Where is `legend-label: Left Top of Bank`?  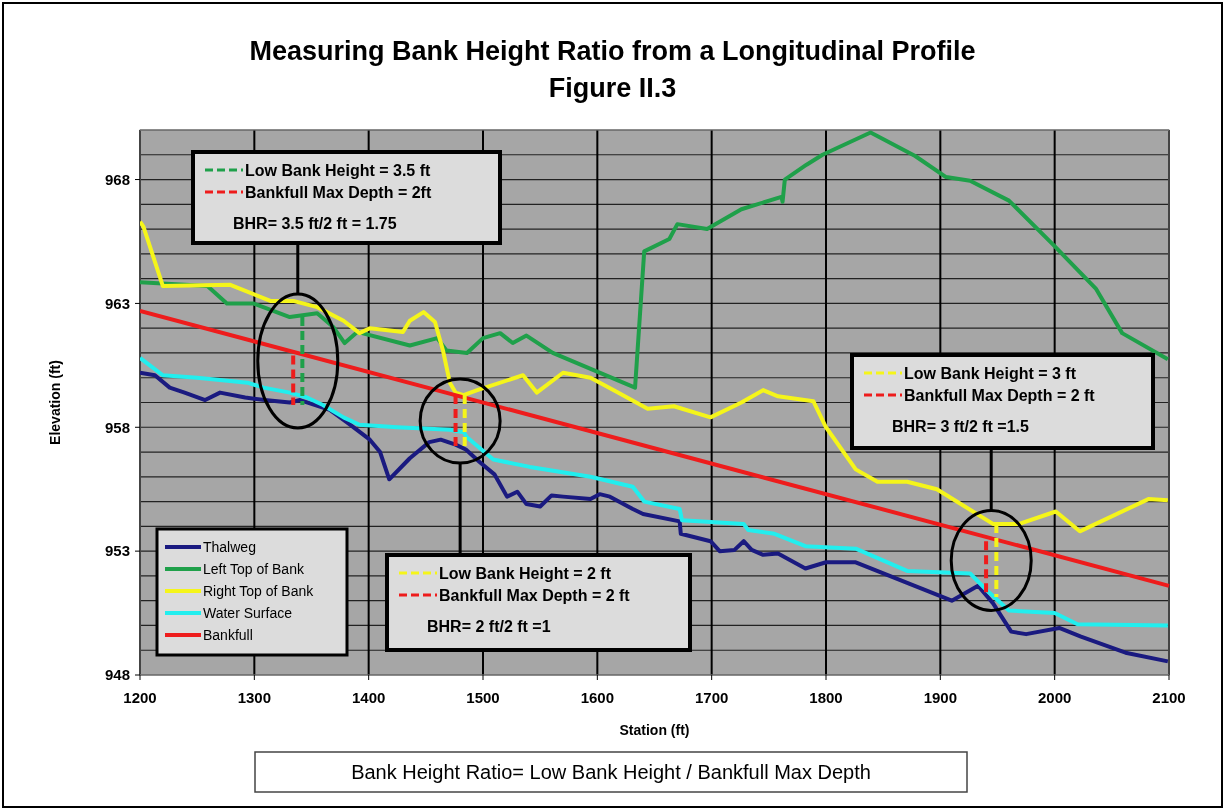
legend-label: Left Top of Bank is located at coordinates (254, 568).